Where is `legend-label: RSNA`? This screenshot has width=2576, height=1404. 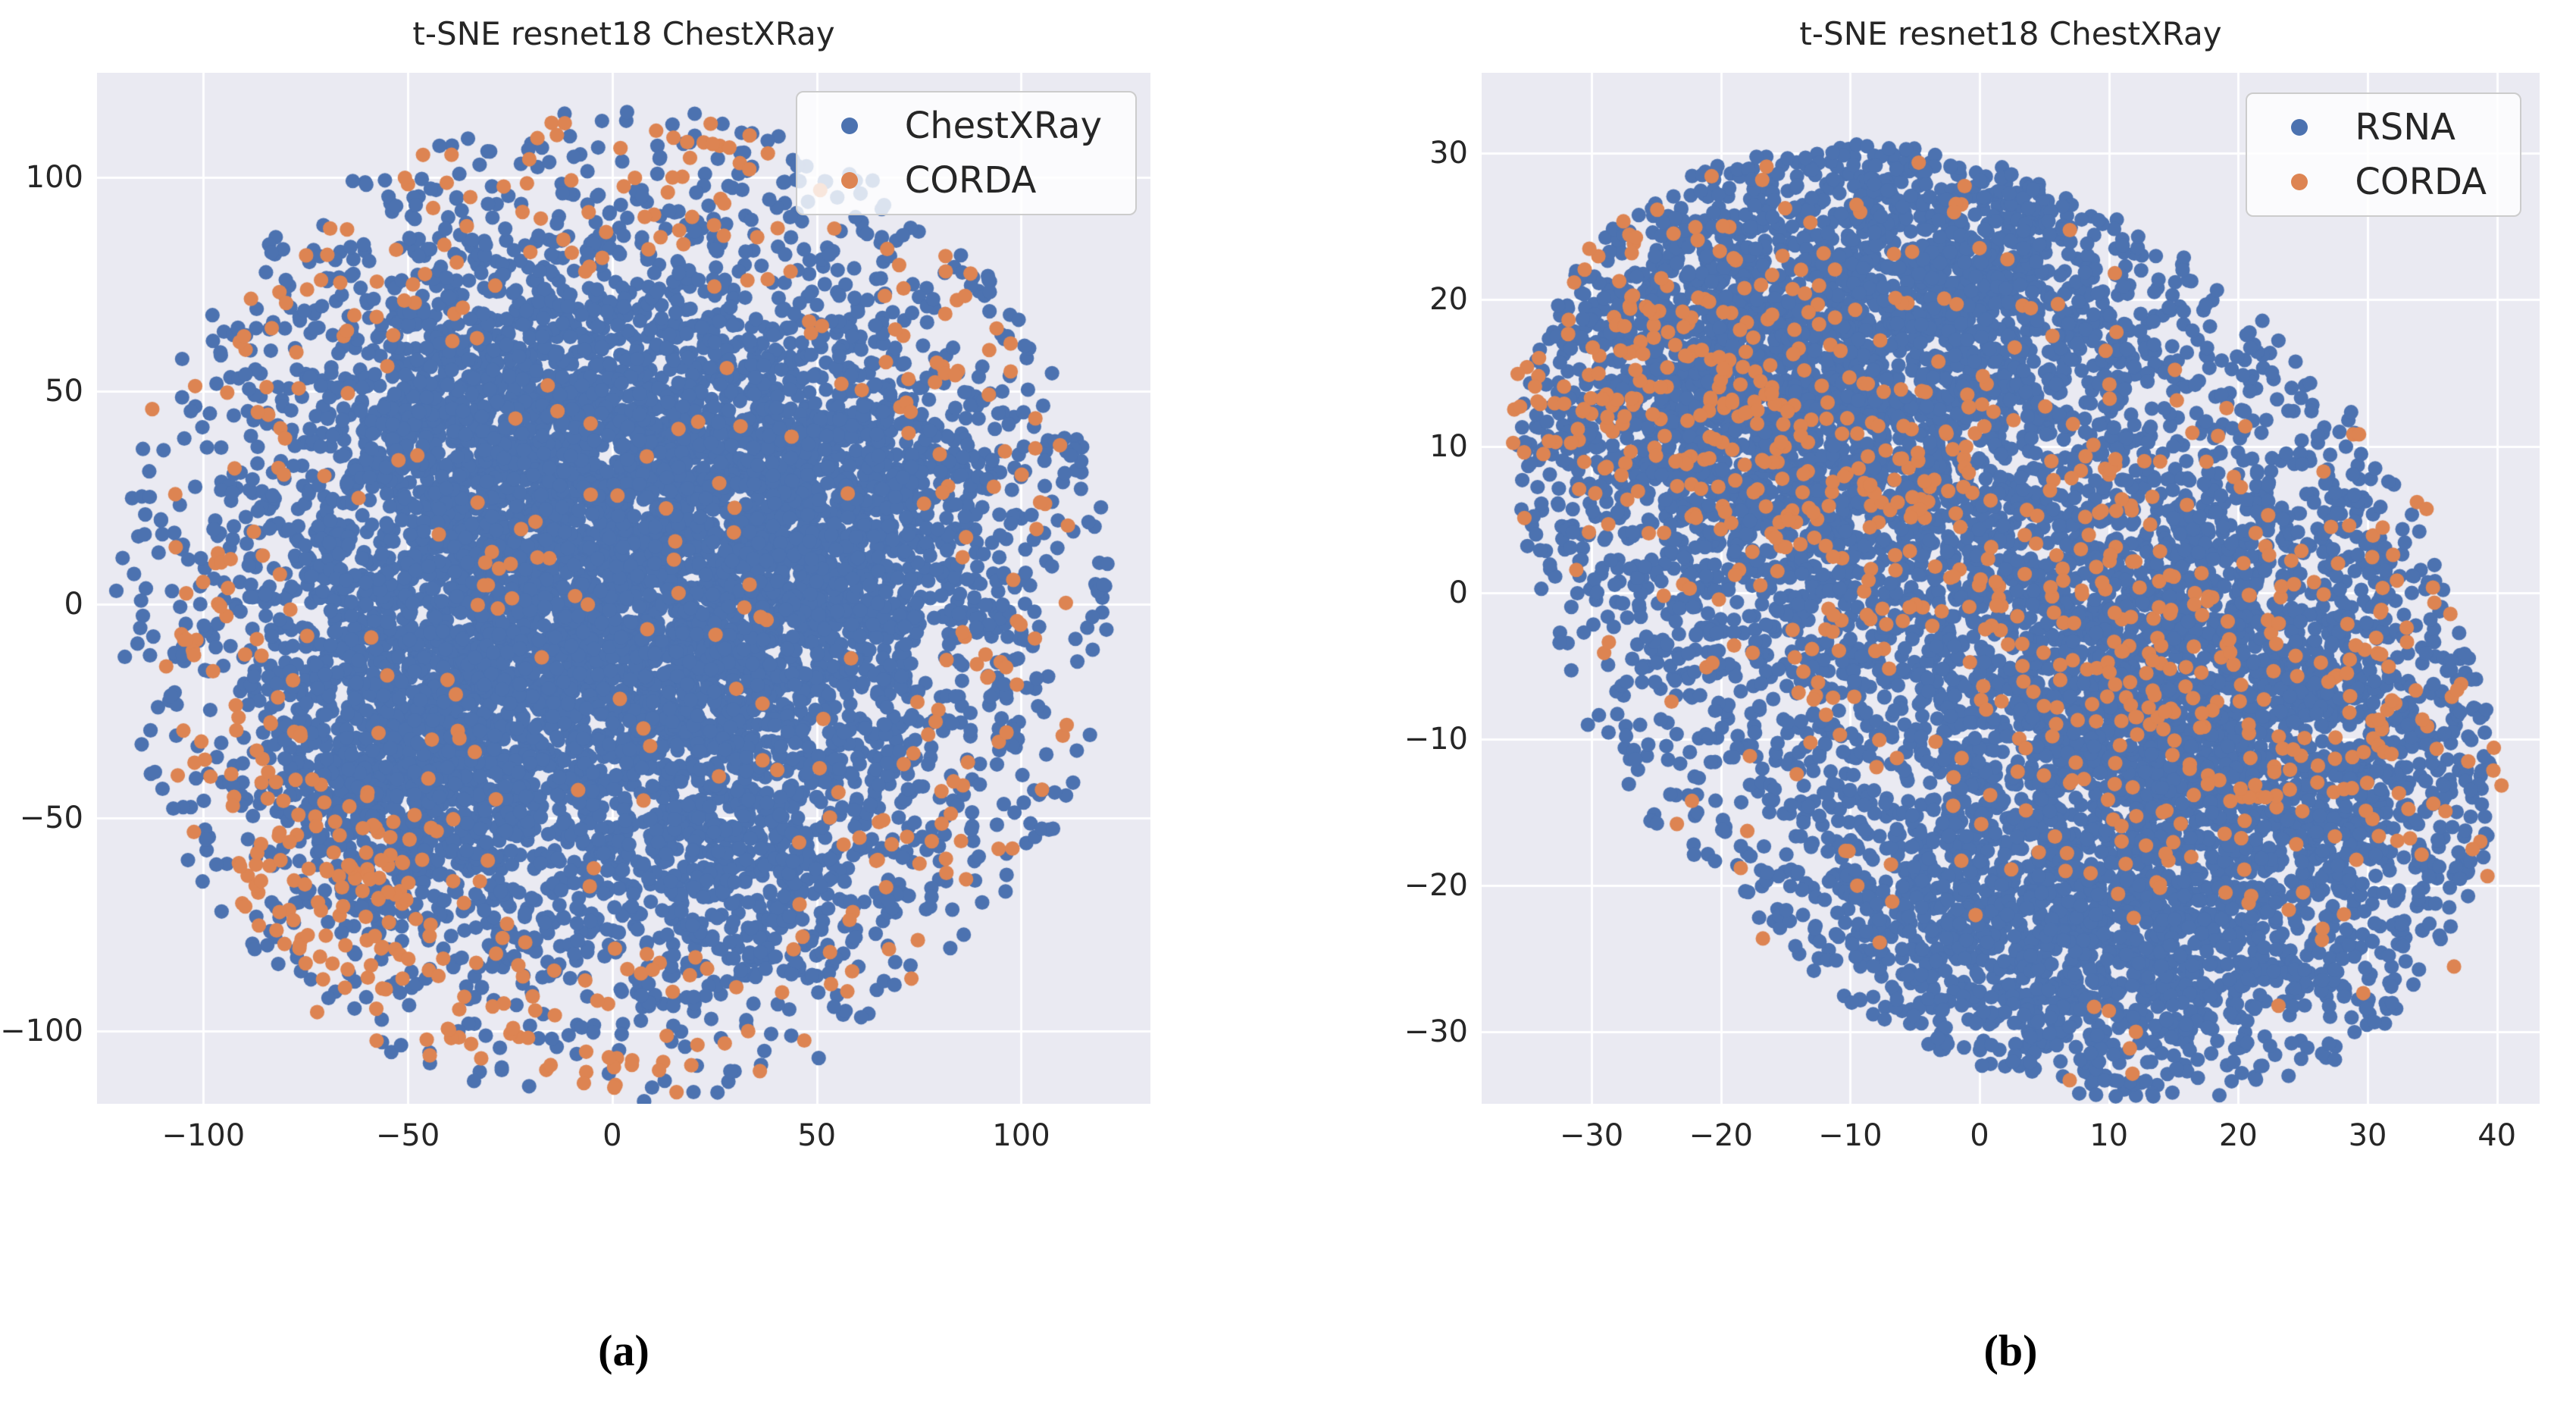 legend-label: RSNA is located at coordinates (2405, 127).